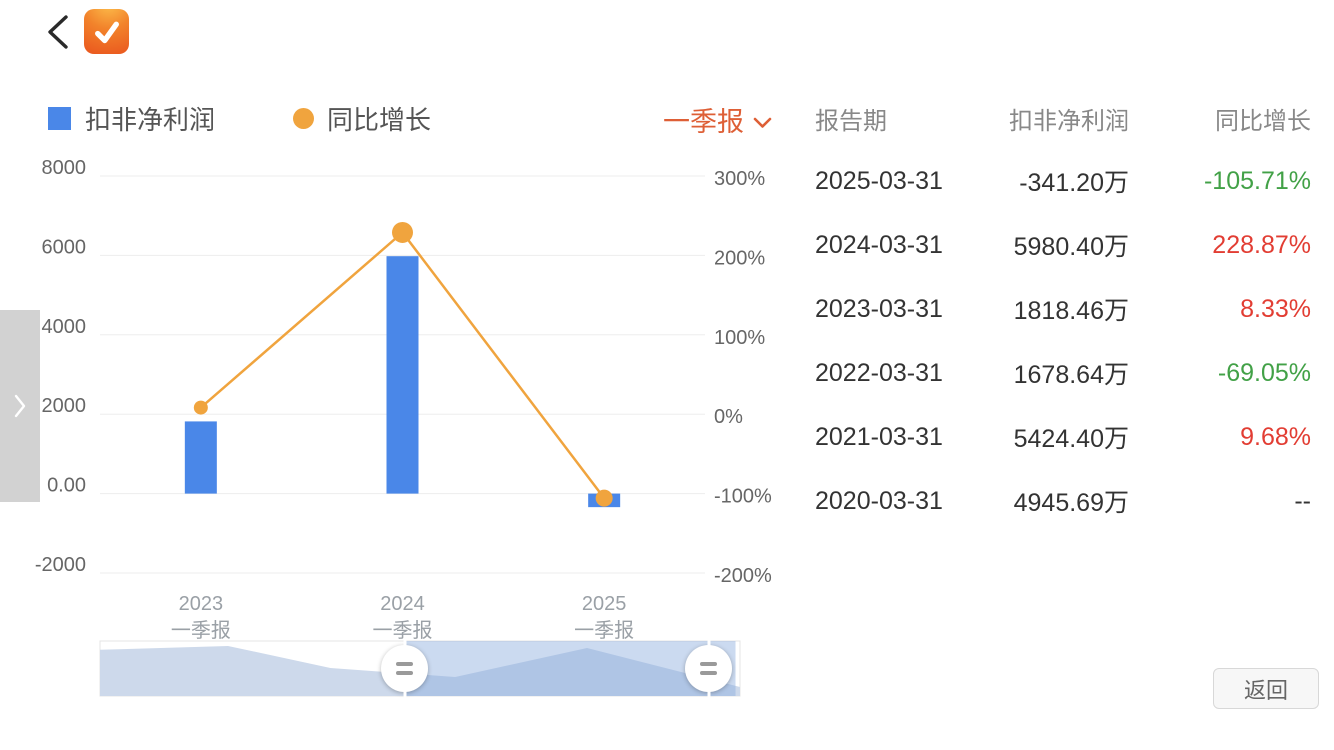 This screenshot has height=750, width=1334. I want to click on chevron-right-icon, so click(20, 406).